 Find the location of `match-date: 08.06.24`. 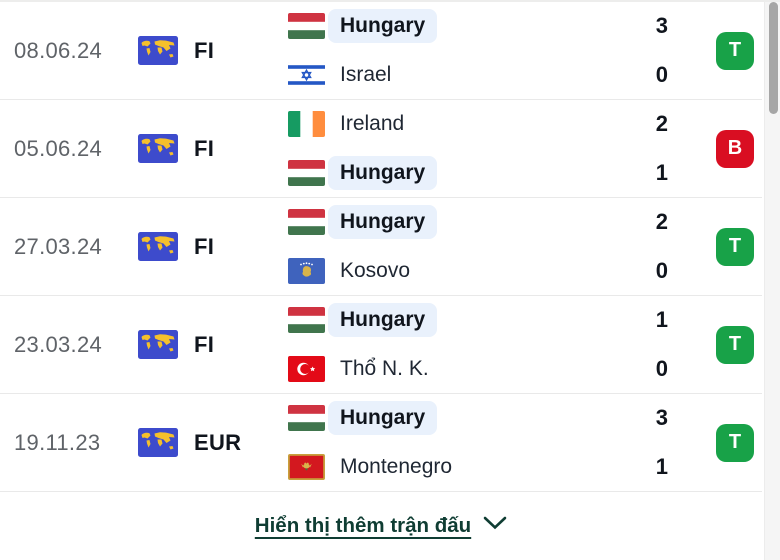

match-date: 08.06.24 is located at coordinates (58, 50).